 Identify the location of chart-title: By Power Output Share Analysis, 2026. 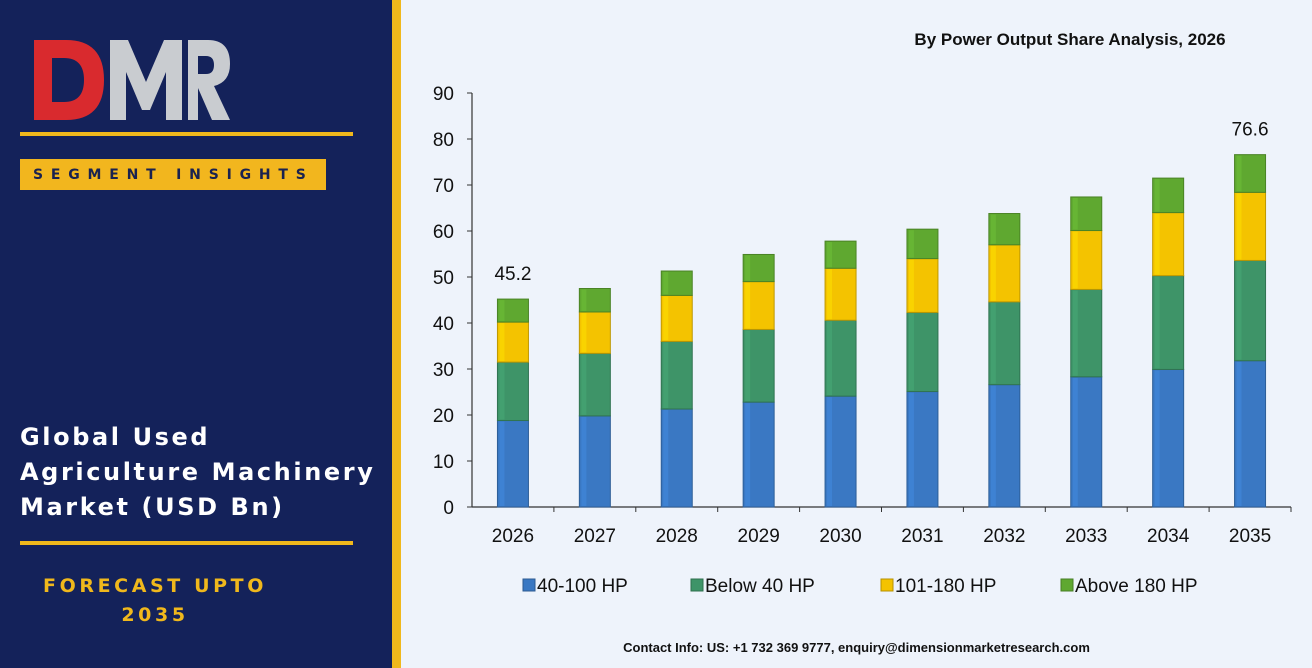
(1070, 39).